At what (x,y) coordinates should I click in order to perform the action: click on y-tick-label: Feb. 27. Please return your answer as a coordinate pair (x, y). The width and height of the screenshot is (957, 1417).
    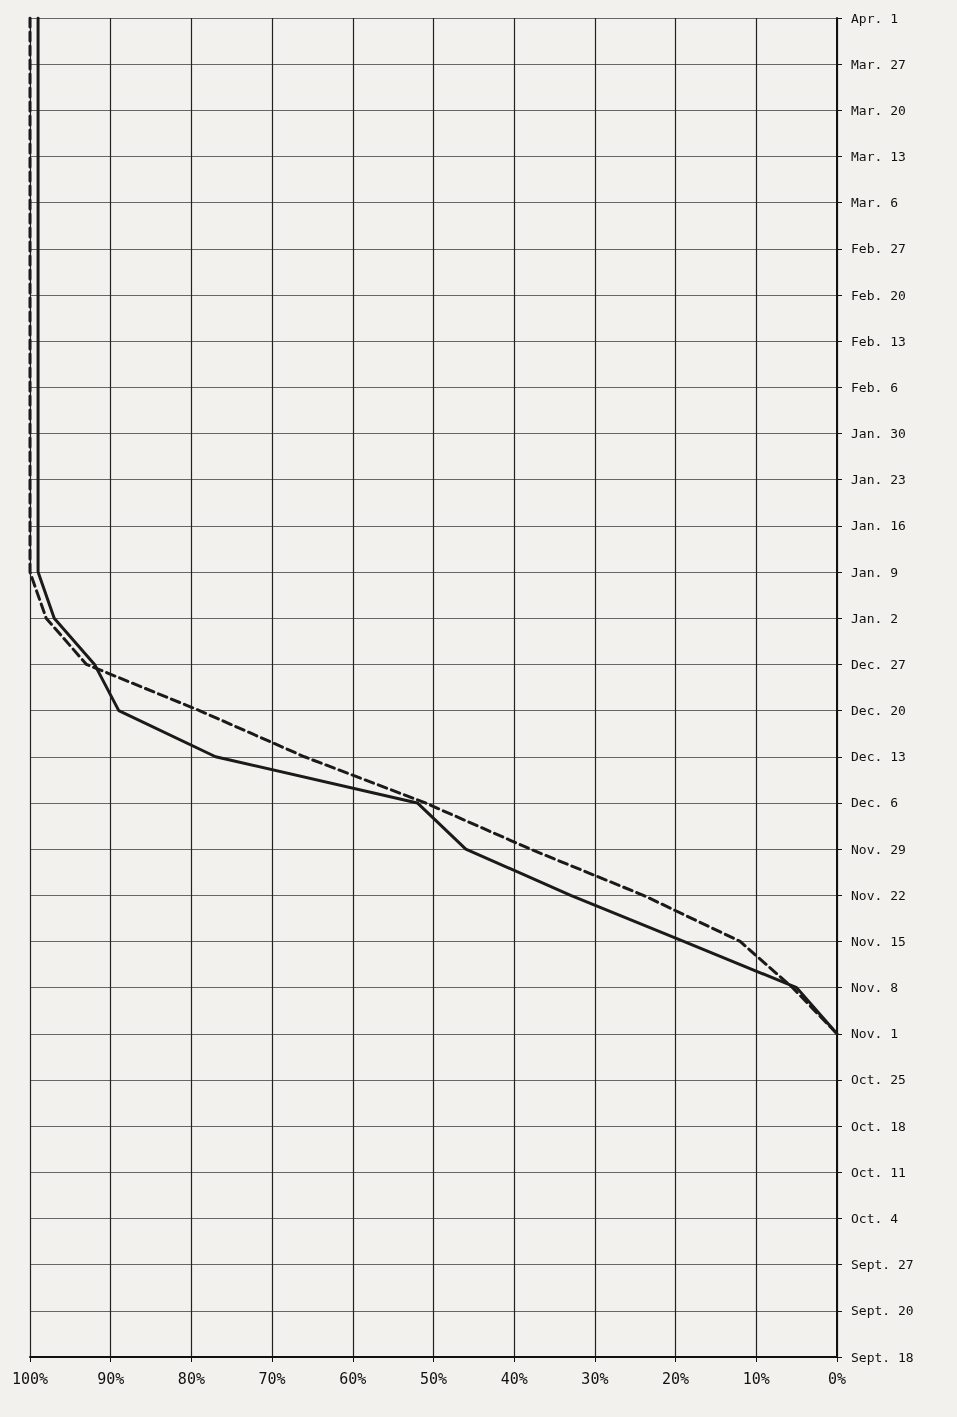
    Looking at the image, I should click on (878, 249).